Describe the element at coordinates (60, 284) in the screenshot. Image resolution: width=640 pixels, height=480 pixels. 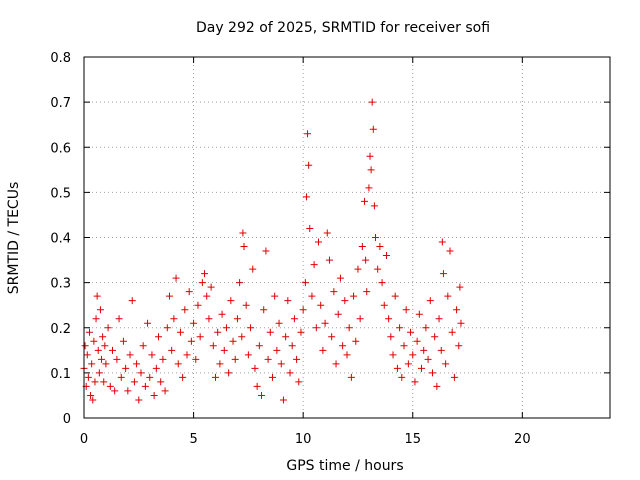
I see `y-tick-label: 0.3` at that location.